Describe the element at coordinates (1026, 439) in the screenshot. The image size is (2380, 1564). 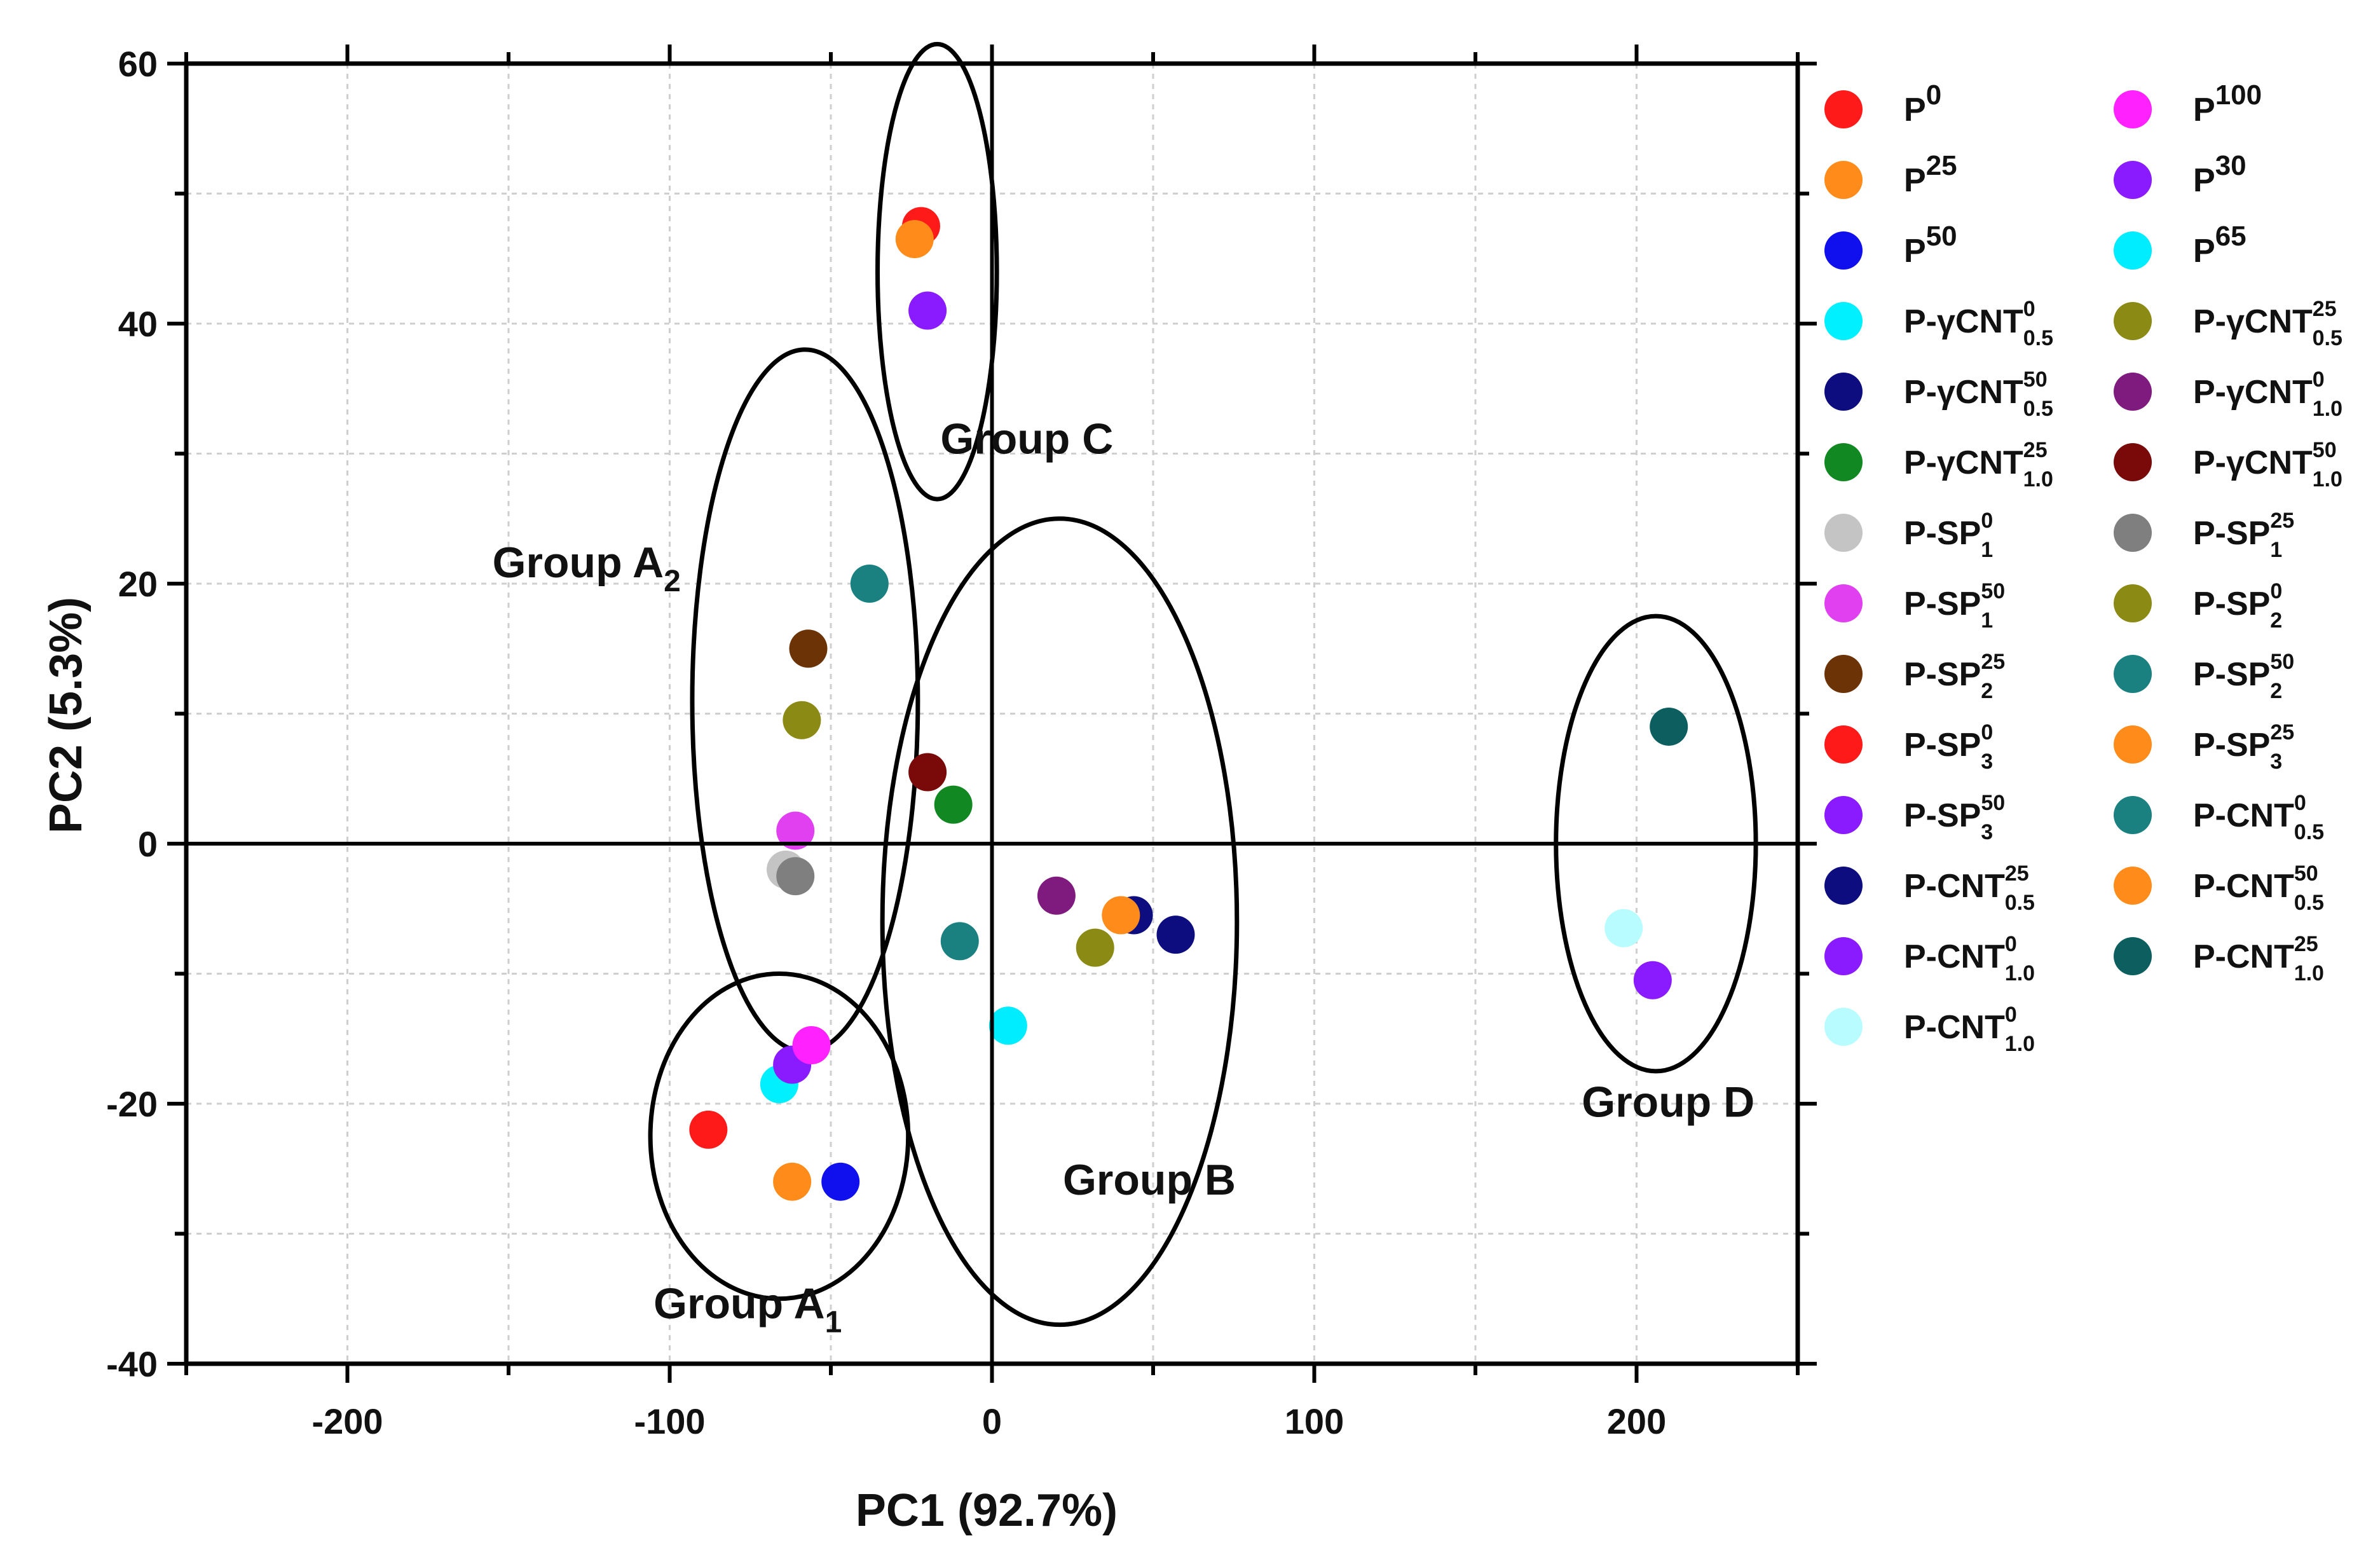
I see `group-label-text: Group C` at that location.